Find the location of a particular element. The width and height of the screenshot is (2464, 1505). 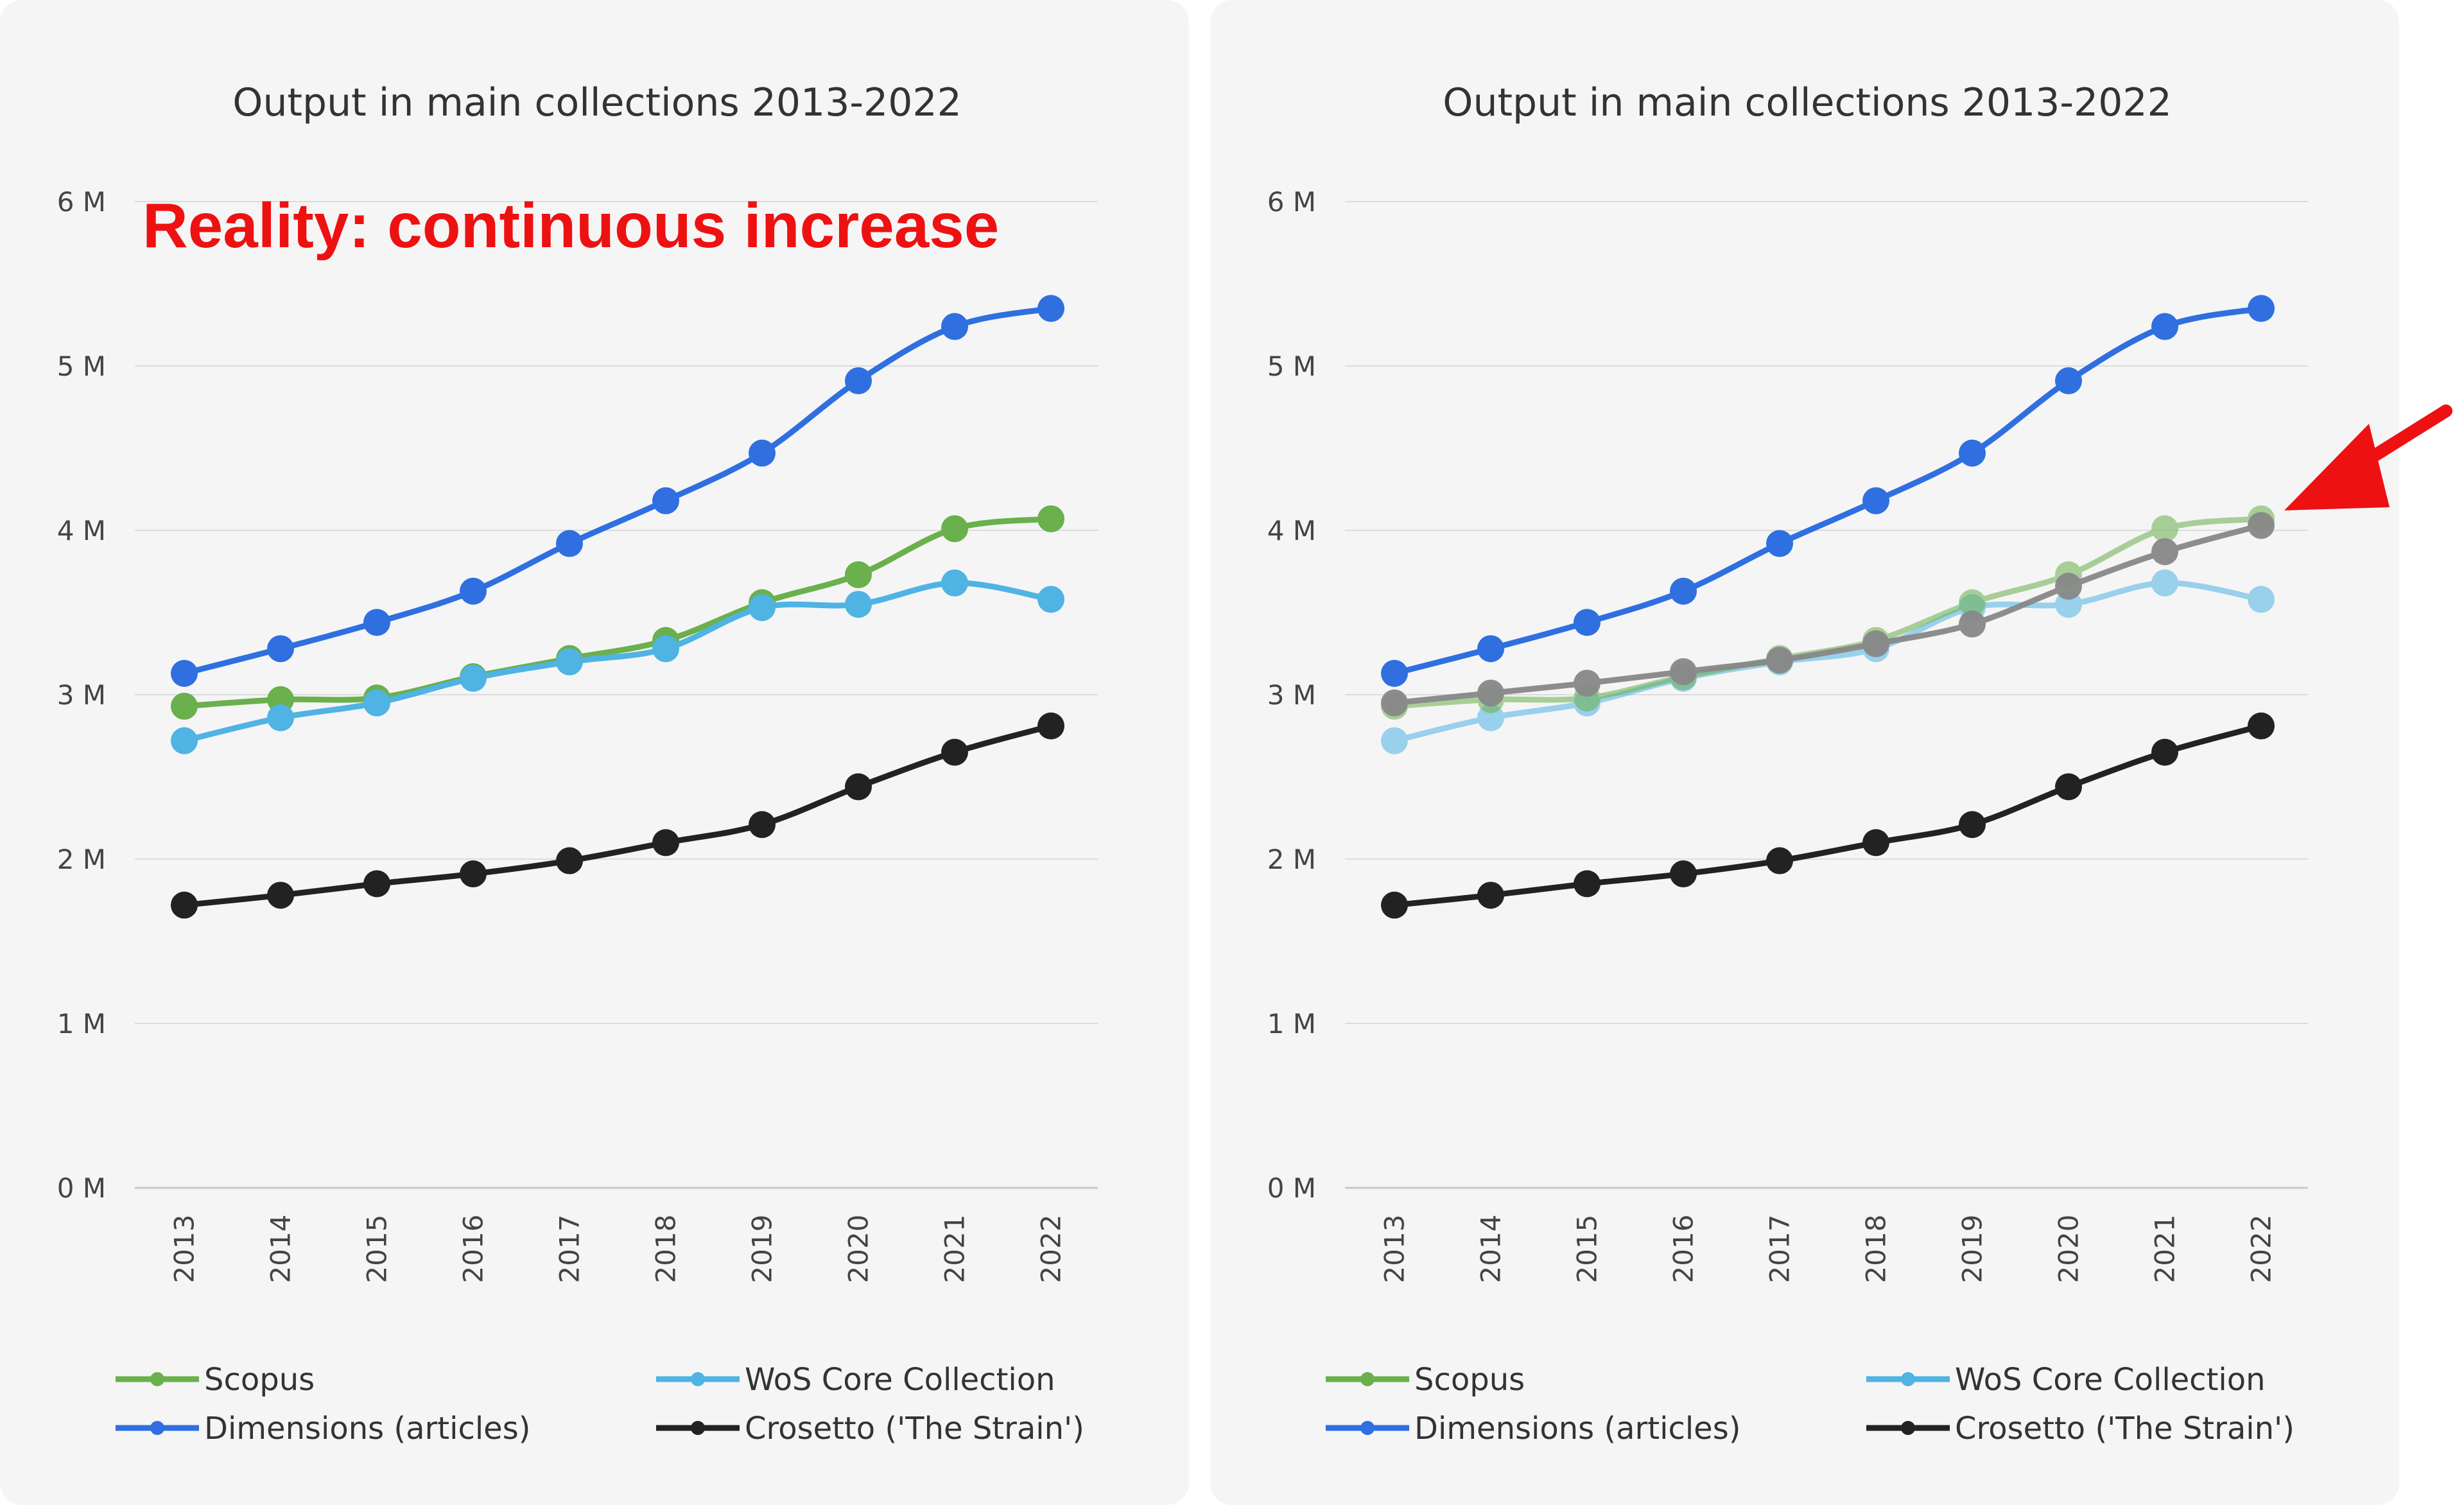

legend-entry: WoS Core Collection is located at coordinates (2066, 1380).